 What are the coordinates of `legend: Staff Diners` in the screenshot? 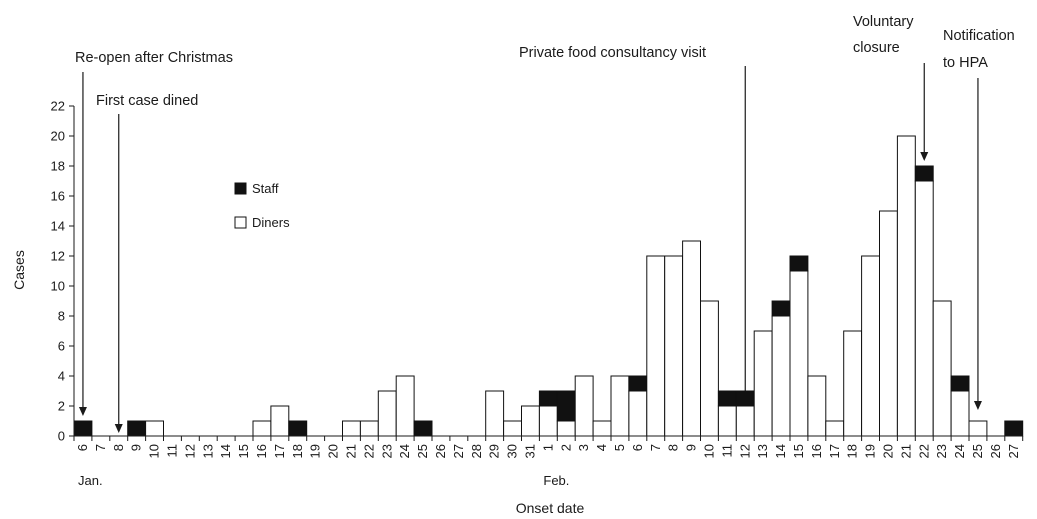 It's located at (262, 205).